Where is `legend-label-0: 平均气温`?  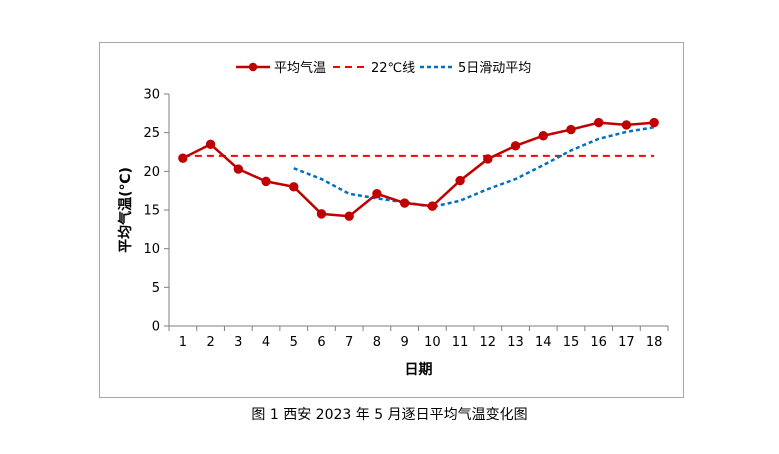
legend-label-0: 平均气温 is located at coordinates (300, 68).